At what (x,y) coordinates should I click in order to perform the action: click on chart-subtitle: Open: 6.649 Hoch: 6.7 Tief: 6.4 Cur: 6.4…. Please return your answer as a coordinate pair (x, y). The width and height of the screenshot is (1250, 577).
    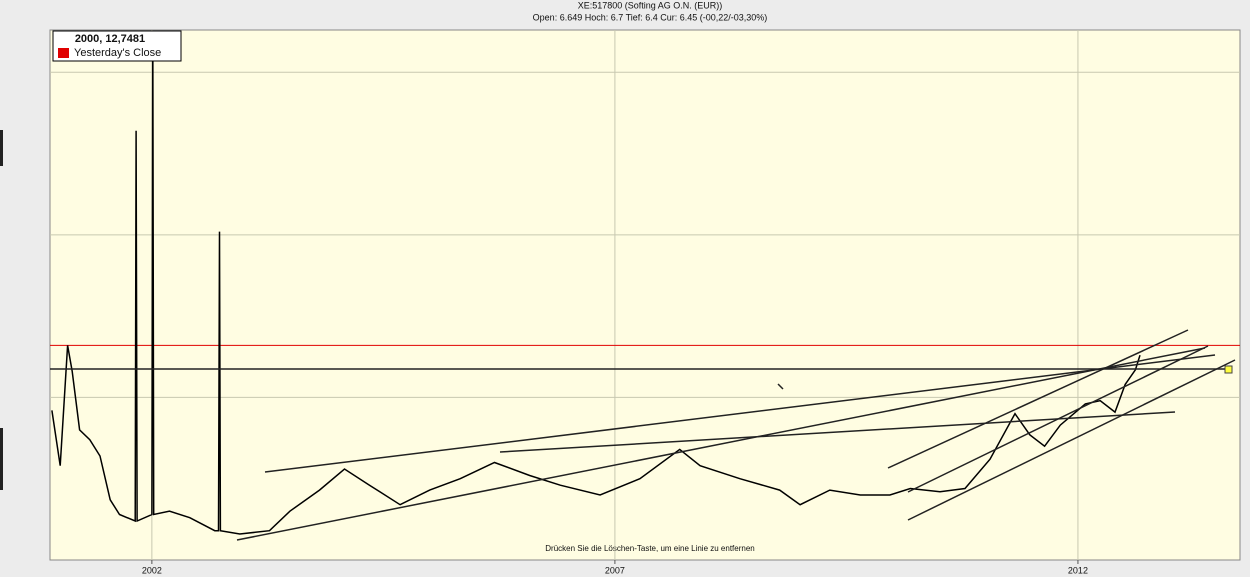
    Looking at the image, I should click on (650, 17).